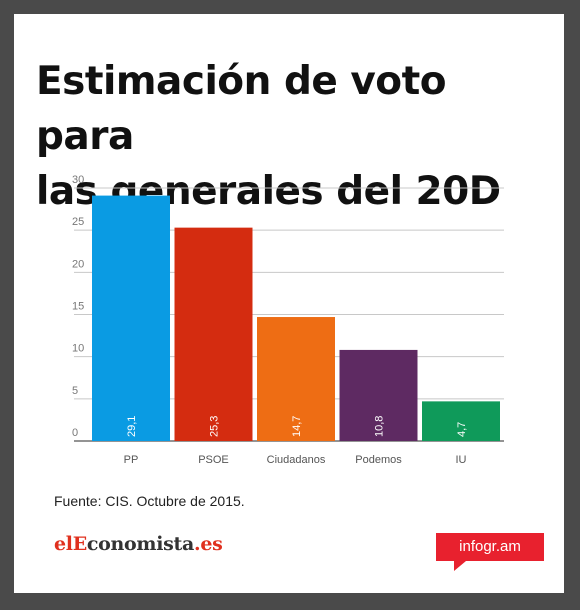 Image resolution: width=580 pixels, height=610 pixels. Describe the element at coordinates (78, 307) in the screenshot. I see `y-tick-label: 15` at that location.